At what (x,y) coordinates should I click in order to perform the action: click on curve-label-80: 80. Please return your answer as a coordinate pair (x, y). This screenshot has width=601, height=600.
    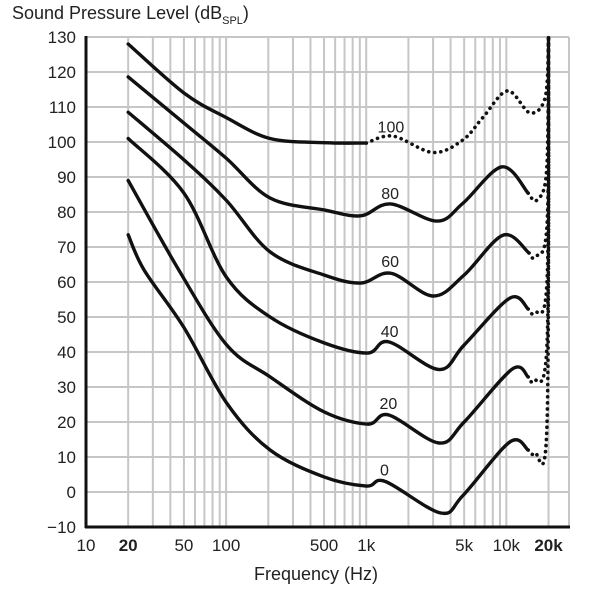
    Looking at the image, I should click on (390, 194).